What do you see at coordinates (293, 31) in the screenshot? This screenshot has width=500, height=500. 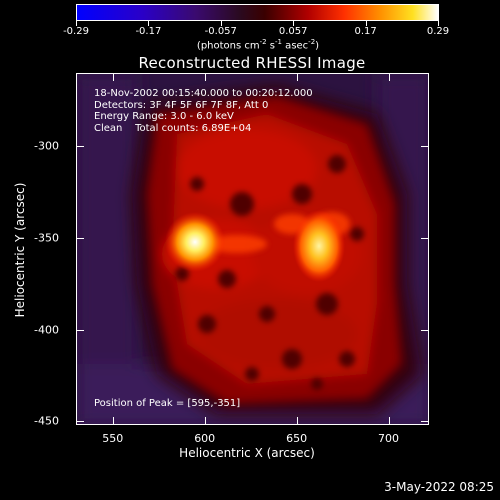 I see `colorbar-tick-label: 0.057` at bounding box center [293, 31].